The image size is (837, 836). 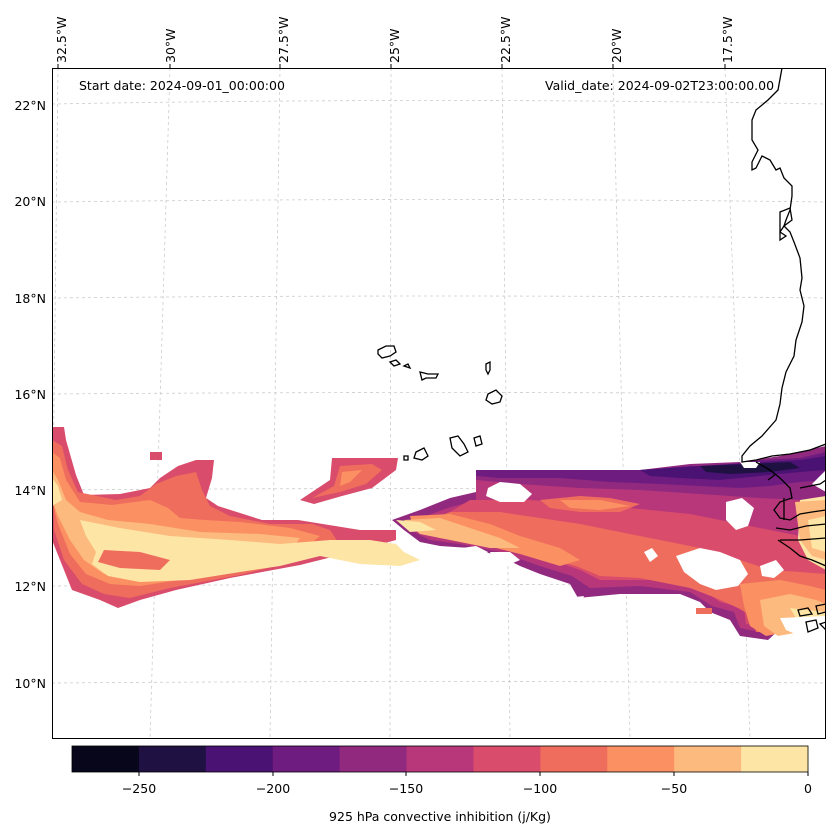 What do you see at coordinates (488, 368) in the screenshot?
I see `sal` at bounding box center [488, 368].